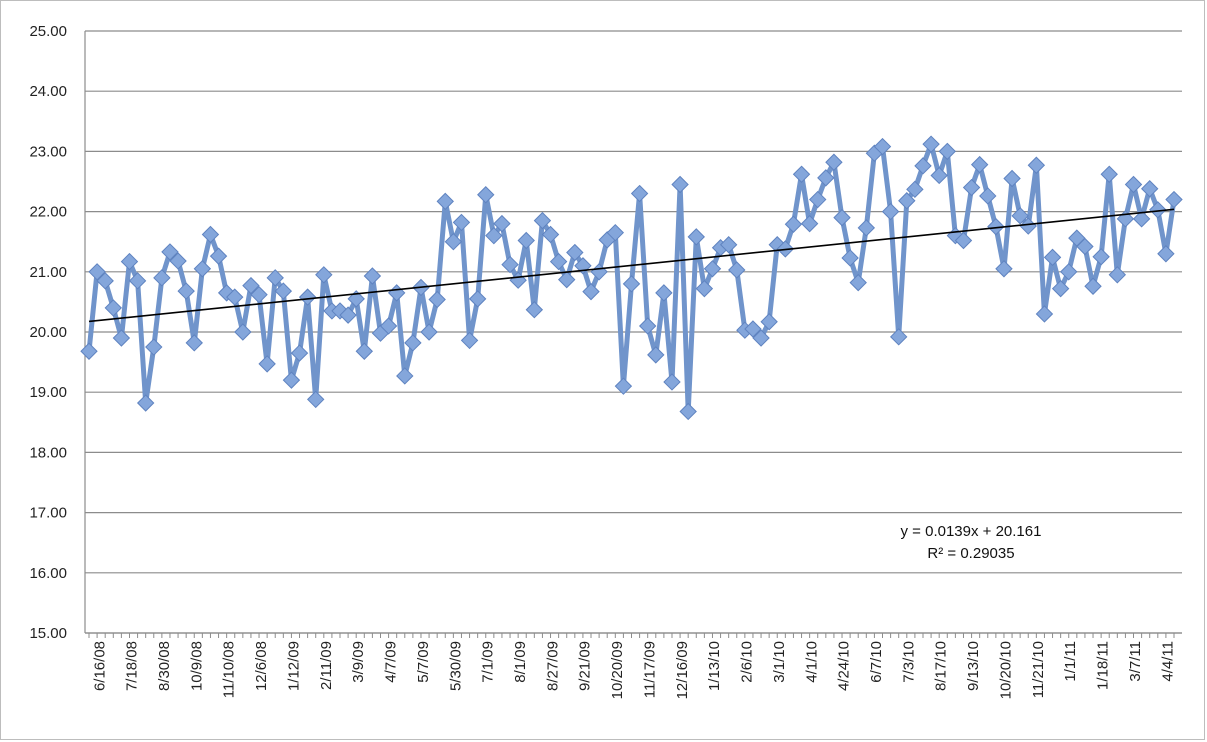  What do you see at coordinates (617, 670) in the screenshot?
I see `x-tick-label: 10/20/09` at bounding box center [617, 670].